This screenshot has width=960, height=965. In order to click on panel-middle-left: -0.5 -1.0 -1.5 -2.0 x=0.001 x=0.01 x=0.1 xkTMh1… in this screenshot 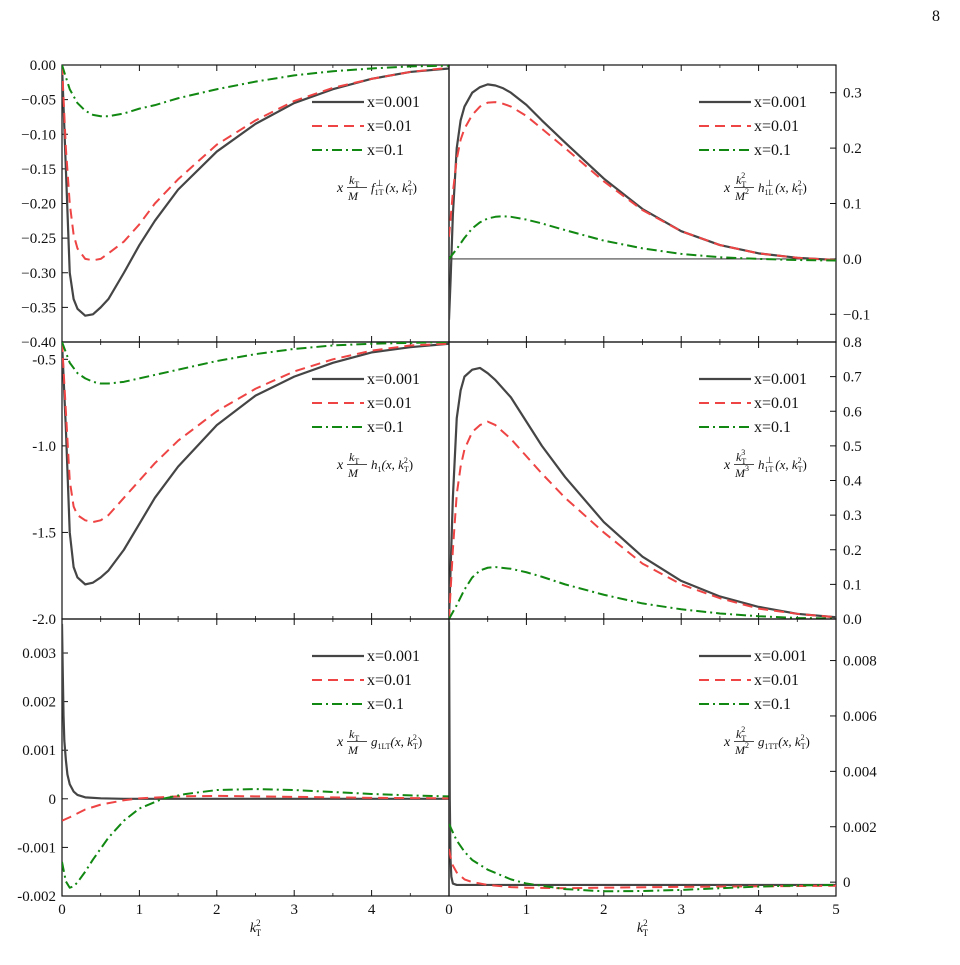, I will do `click(241, 484)`.